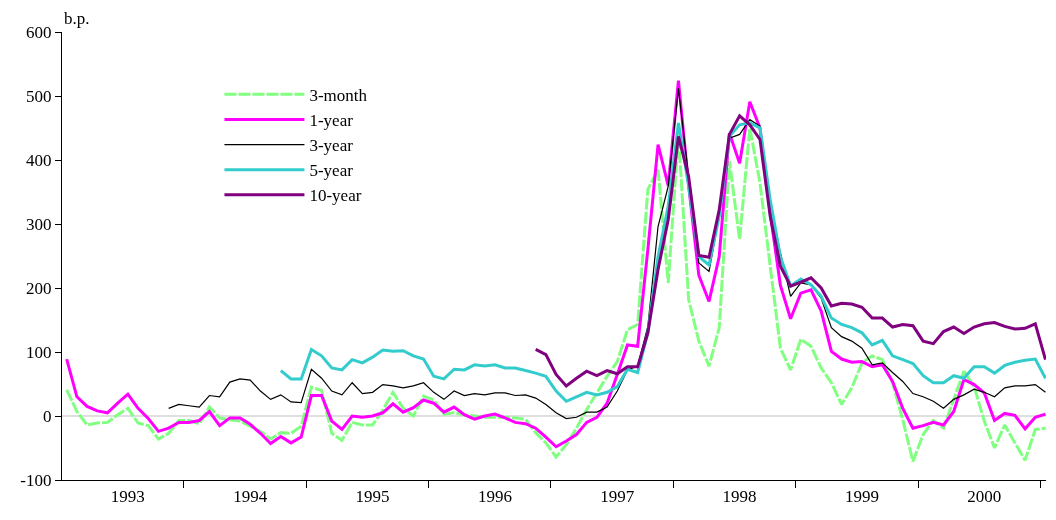 This screenshot has height=520, width=1056. What do you see at coordinates (250, 496) in the screenshot?
I see `x-tick-label: 1994` at bounding box center [250, 496].